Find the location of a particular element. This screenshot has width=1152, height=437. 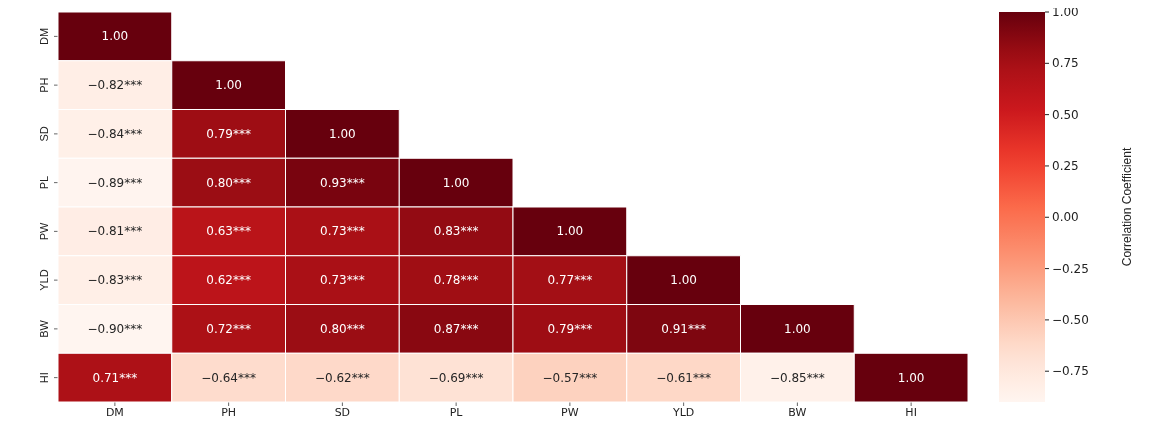

x-tick-label: PH is located at coordinates (229, 412).